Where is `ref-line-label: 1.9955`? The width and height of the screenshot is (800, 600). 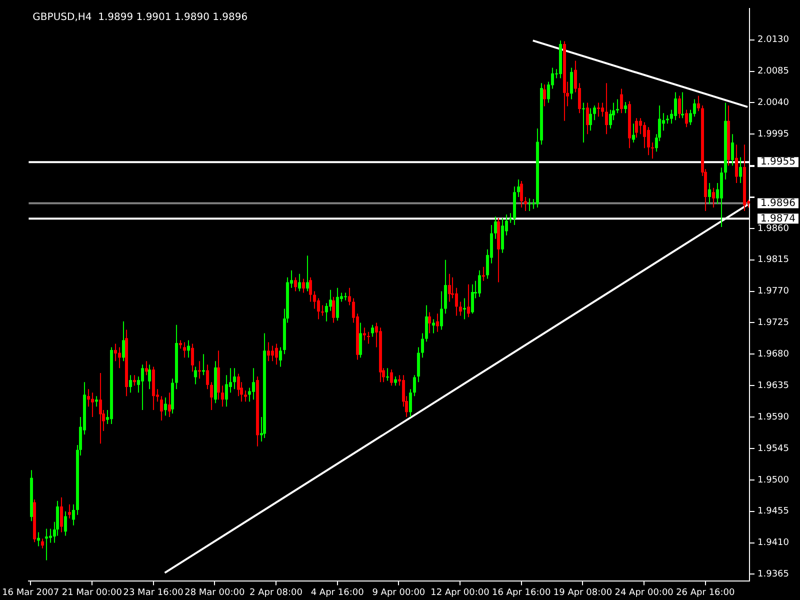
ref-line-label: 1.9955 is located at coordinates (778, 162).